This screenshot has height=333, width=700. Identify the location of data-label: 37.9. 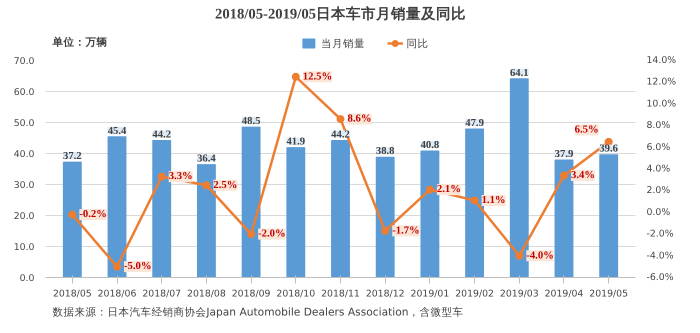
(564, 154).